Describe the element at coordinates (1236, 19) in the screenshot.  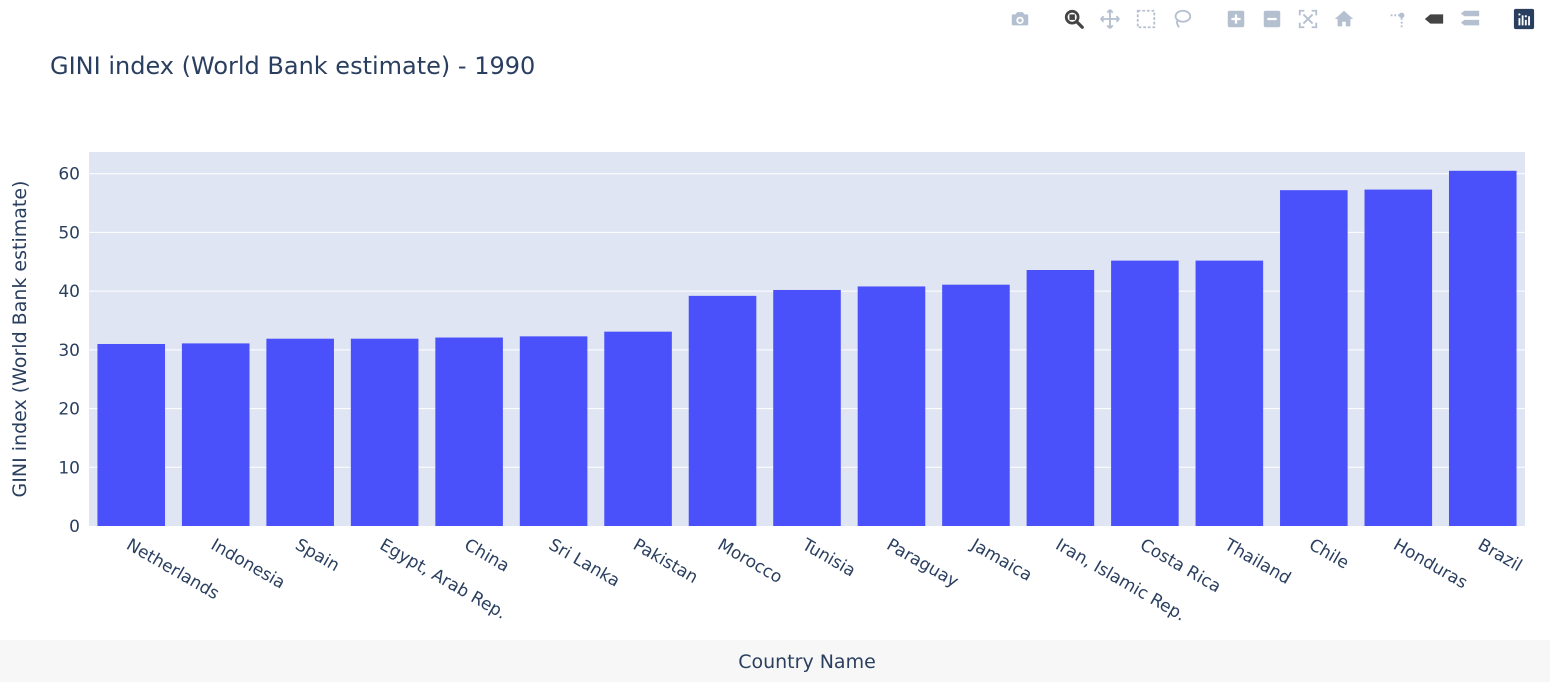
I see `zoom-in-icon` at that location.